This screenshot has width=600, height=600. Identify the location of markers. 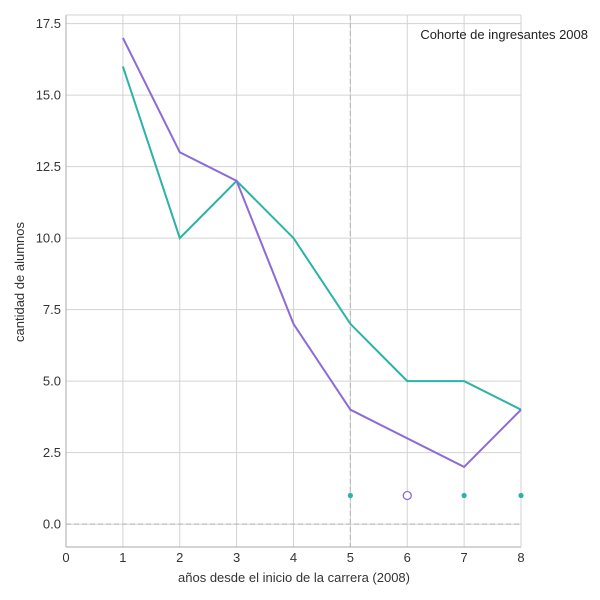
(435, 495).